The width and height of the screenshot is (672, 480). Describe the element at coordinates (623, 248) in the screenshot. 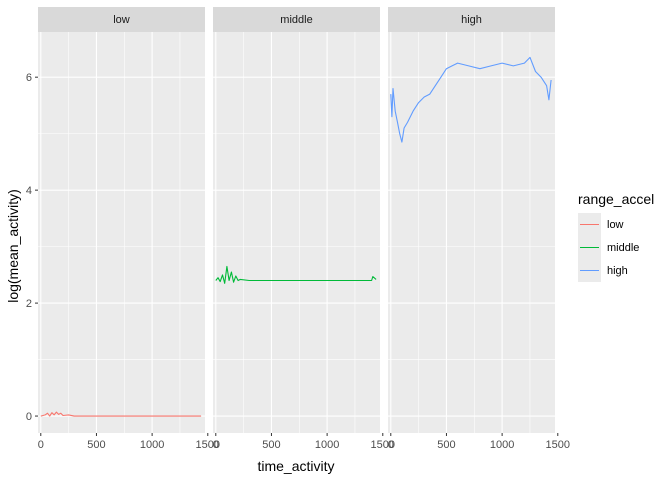

I see `legend-label-middle: middle` at that location.